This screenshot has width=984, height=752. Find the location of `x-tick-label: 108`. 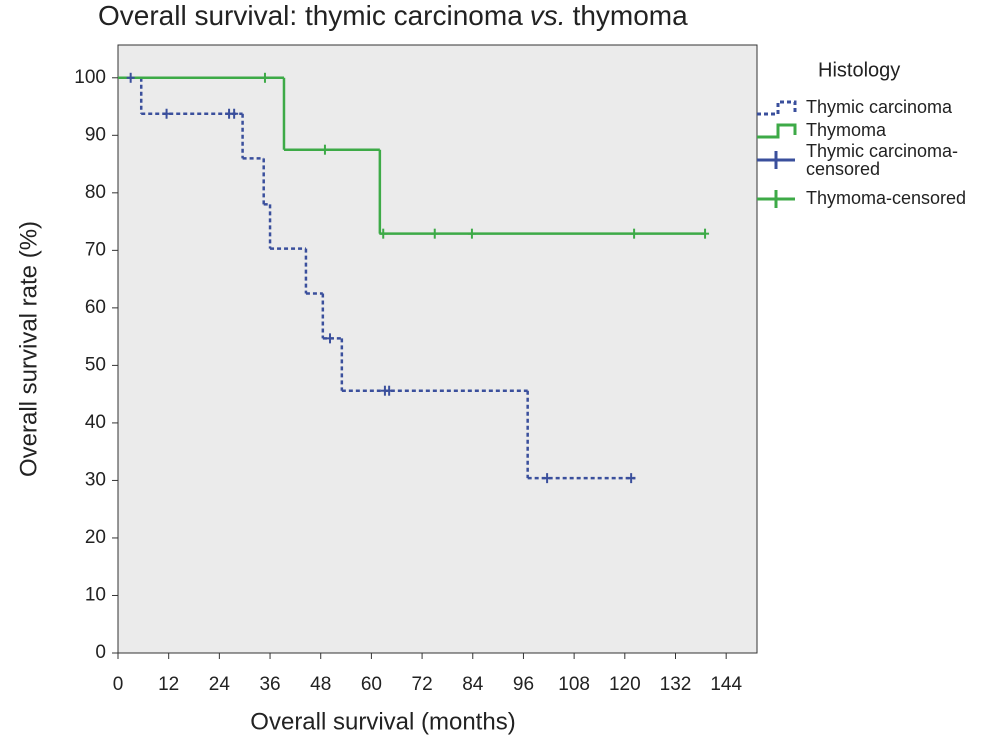

x-tick-label: 108 is located at coordinates (574, 684).